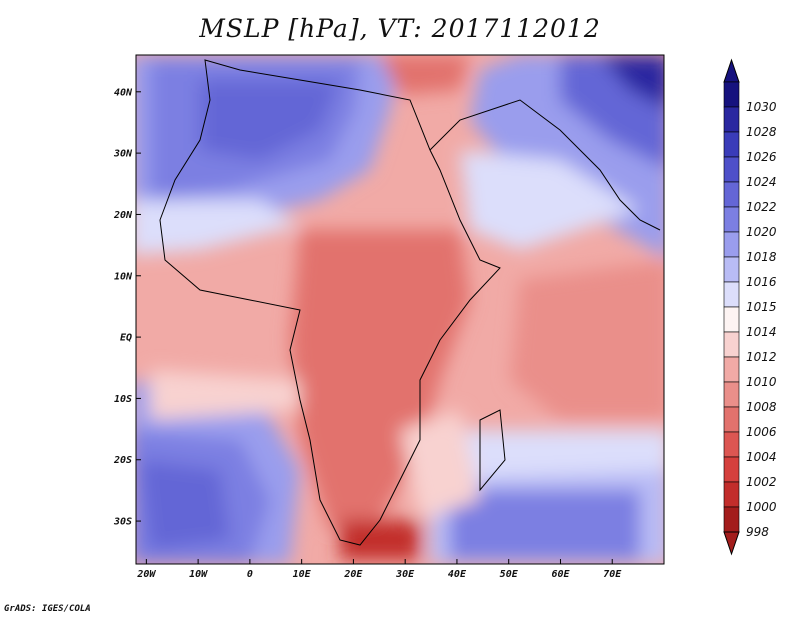  What do you see at coordinates (380, 380) in the screenshot?
I see `low-pressure-africa` at bounding box center [380, 380].